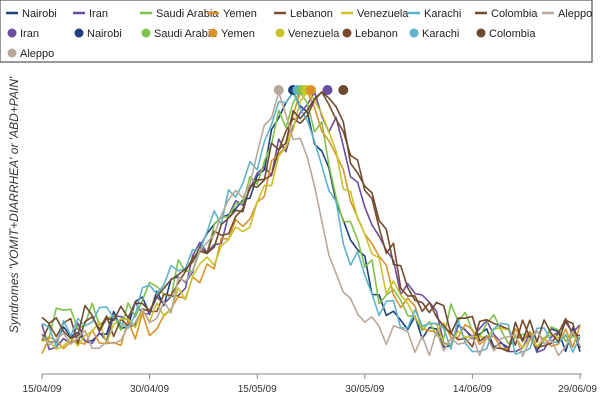  I want to click on peak-marker-iran, so click(327, 90).